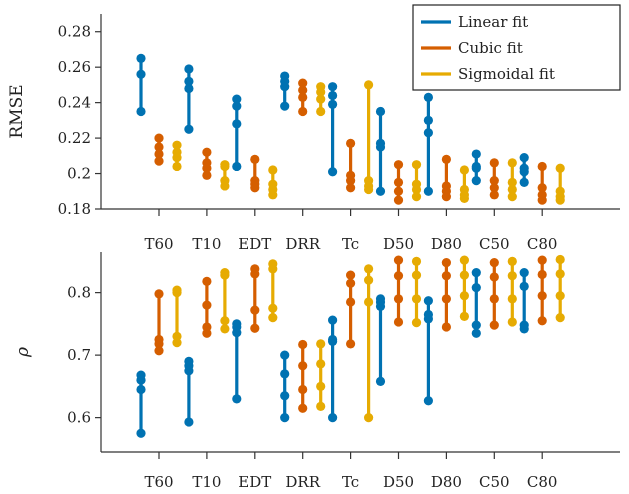 The image size is (629, 494). I want to click on y-tick-label: 0.8, so click(79, 293).